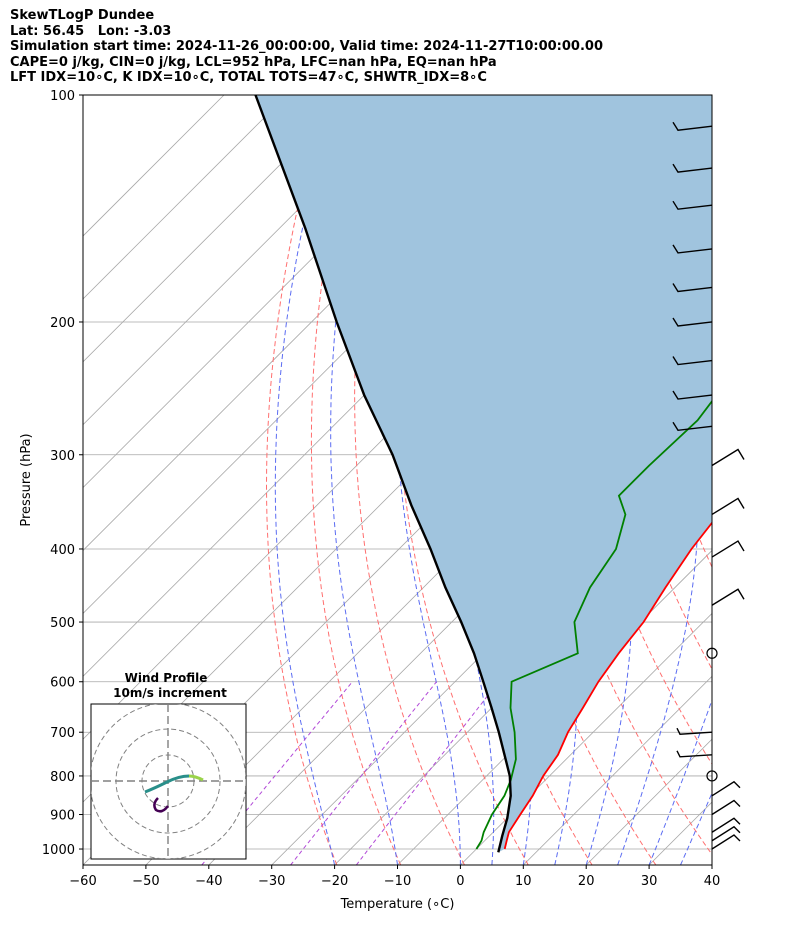  What do you see at coordinates (62, 777) in the screenshot?
I see `y-tick-label: 800` at bounding box center [62, 777].